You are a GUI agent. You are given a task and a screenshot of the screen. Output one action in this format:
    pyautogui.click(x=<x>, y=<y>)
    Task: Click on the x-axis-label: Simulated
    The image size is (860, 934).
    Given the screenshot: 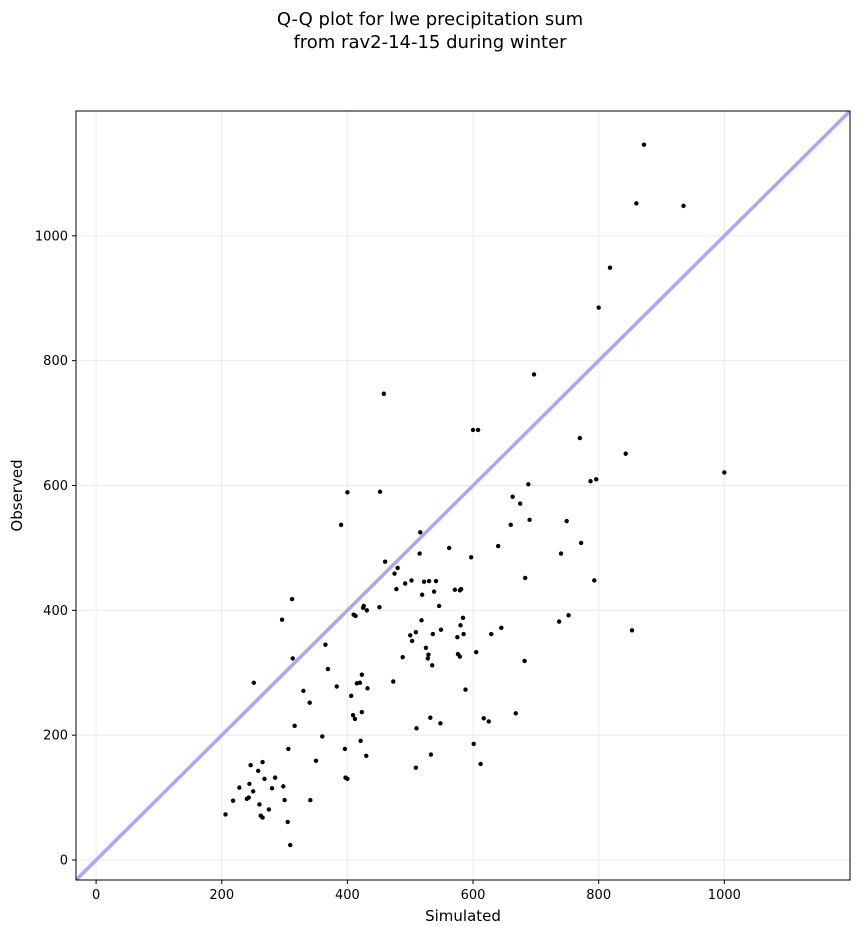 What is the action you would take?
    pyautogui.click(x=463, y=916)
    